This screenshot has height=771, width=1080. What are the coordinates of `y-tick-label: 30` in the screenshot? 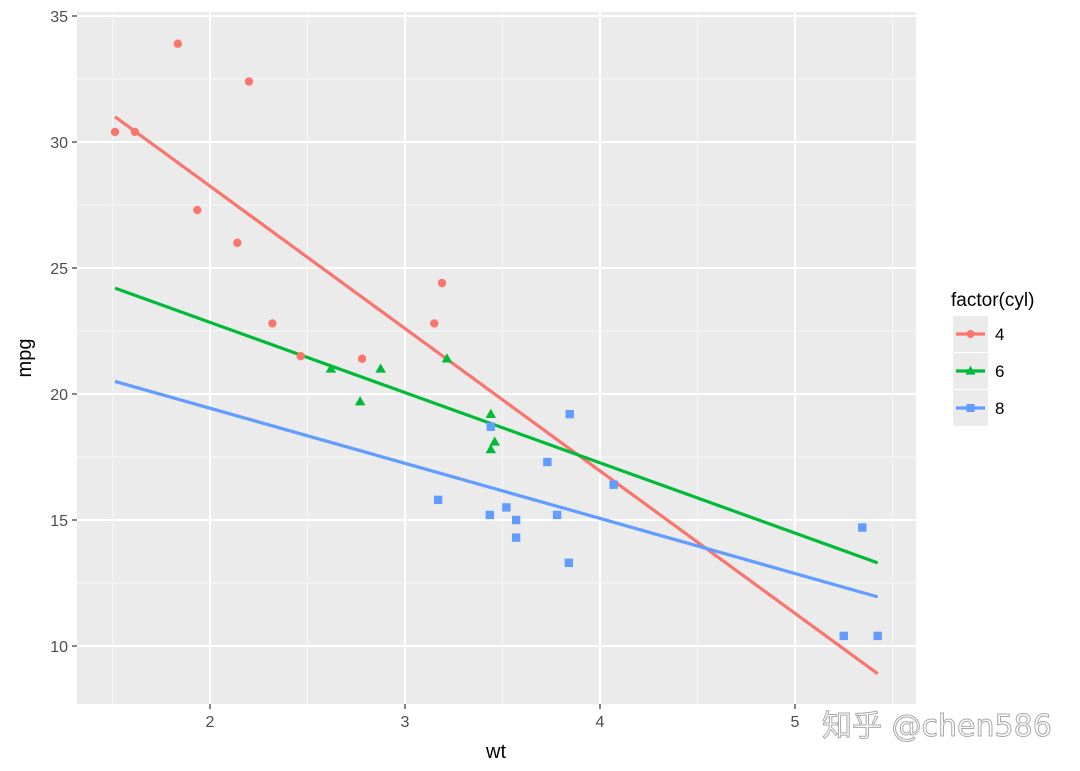 It's located at (59, 143).